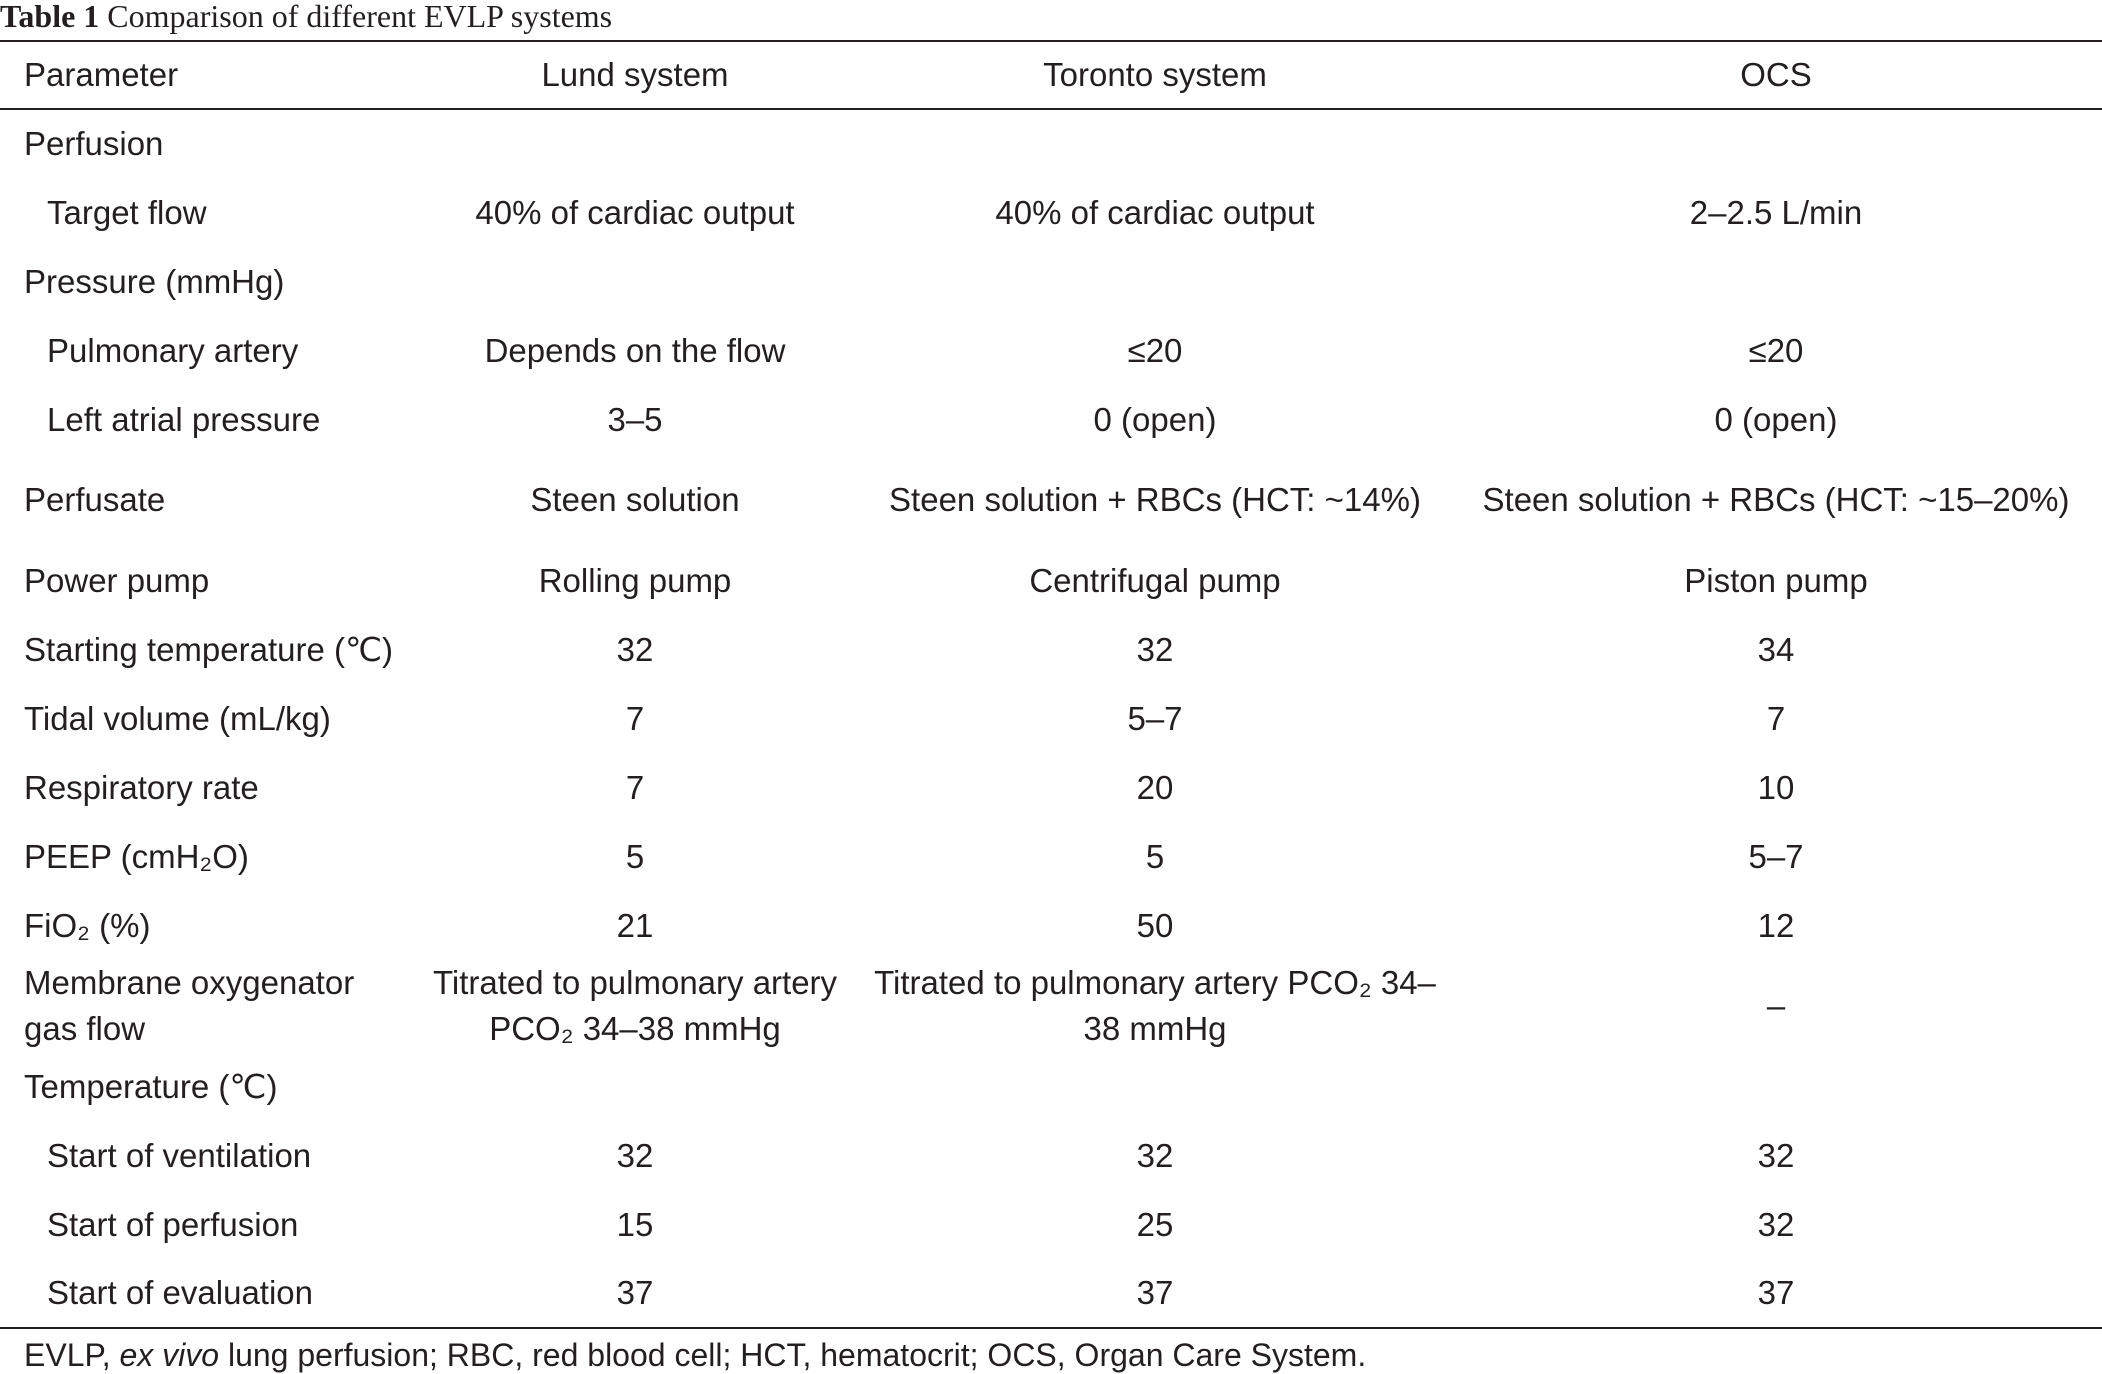  I want to click on row-parameter-cell: Temperature (℃), so click(151, 1086).